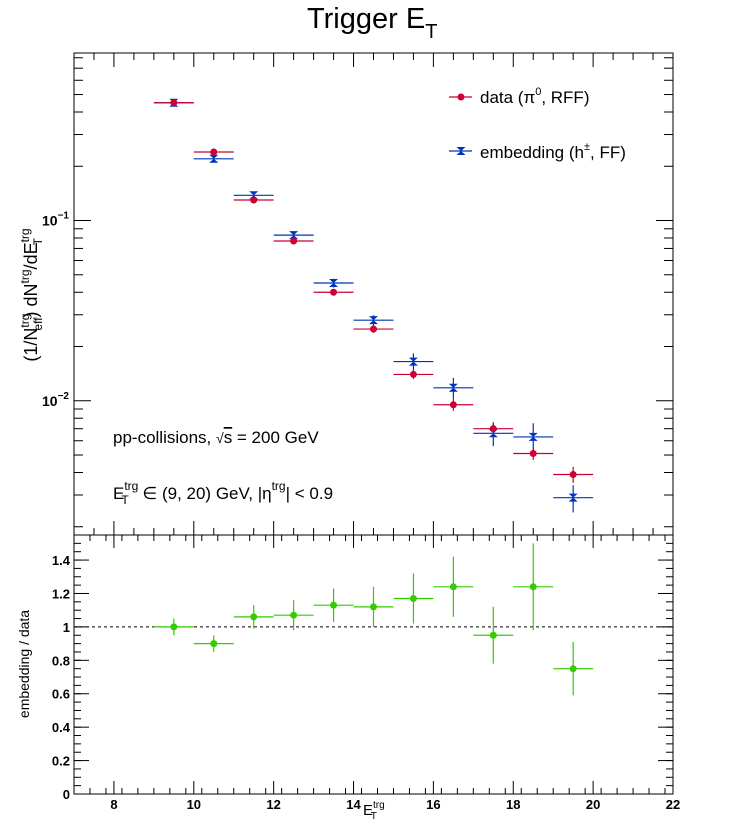 This screenshot has width=748, height=829. What do you see at coordinates (431, 32) in the screenshot?
I see `chart-title-subscript: T` at bounding box center [431, 32].